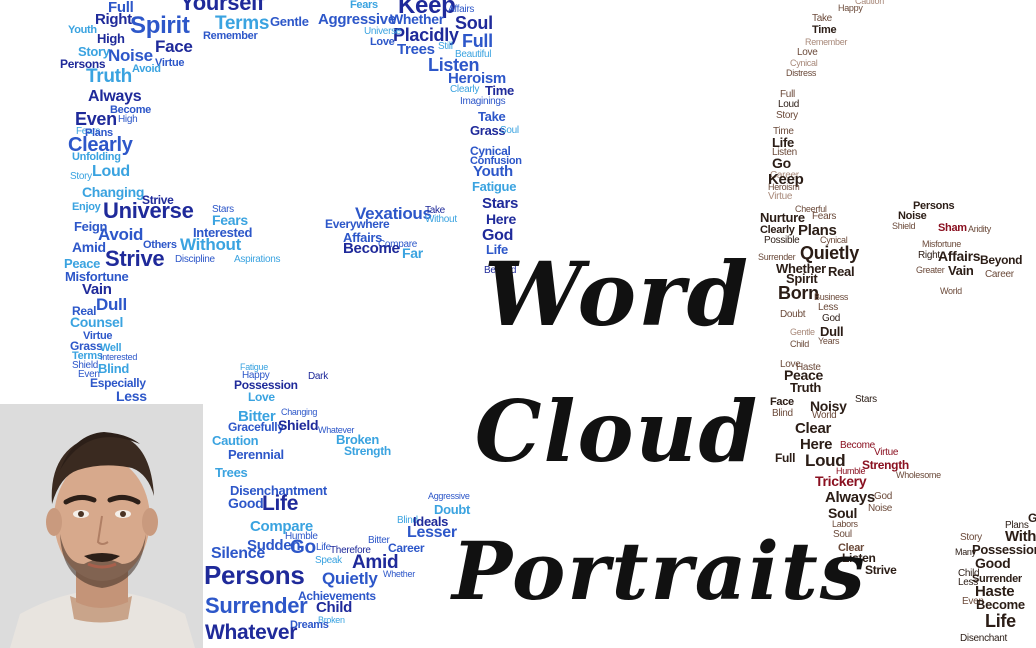 This screenshot has height=648, width=1036. What do you see at coordinates (509, 130) in the screenshot?
I see `cloud-word: Soul` at bounding box center [509, 130].